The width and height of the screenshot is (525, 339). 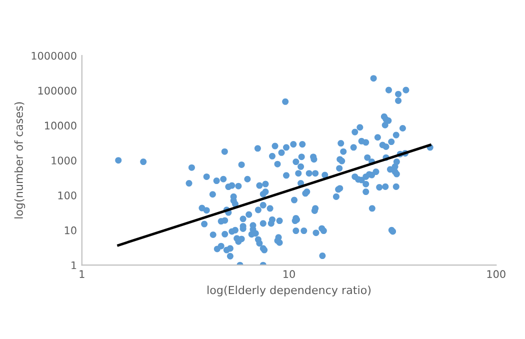 I want to click on y-tick-label: 1, so click(x=74, y=265).